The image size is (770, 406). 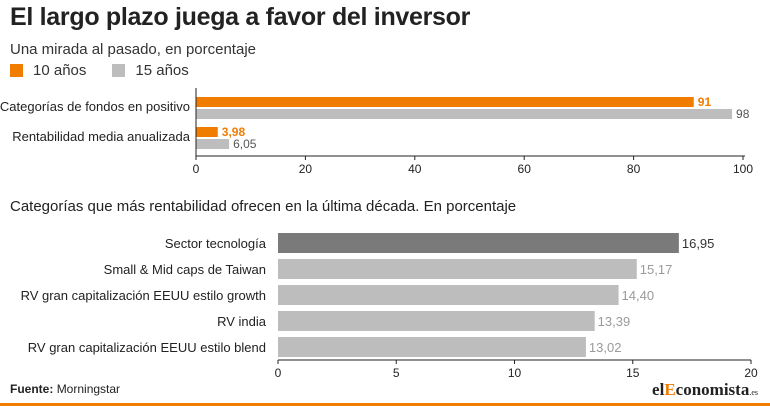 I want to click on legend-label-10-years: 10 años, so click(x=60, y=70).